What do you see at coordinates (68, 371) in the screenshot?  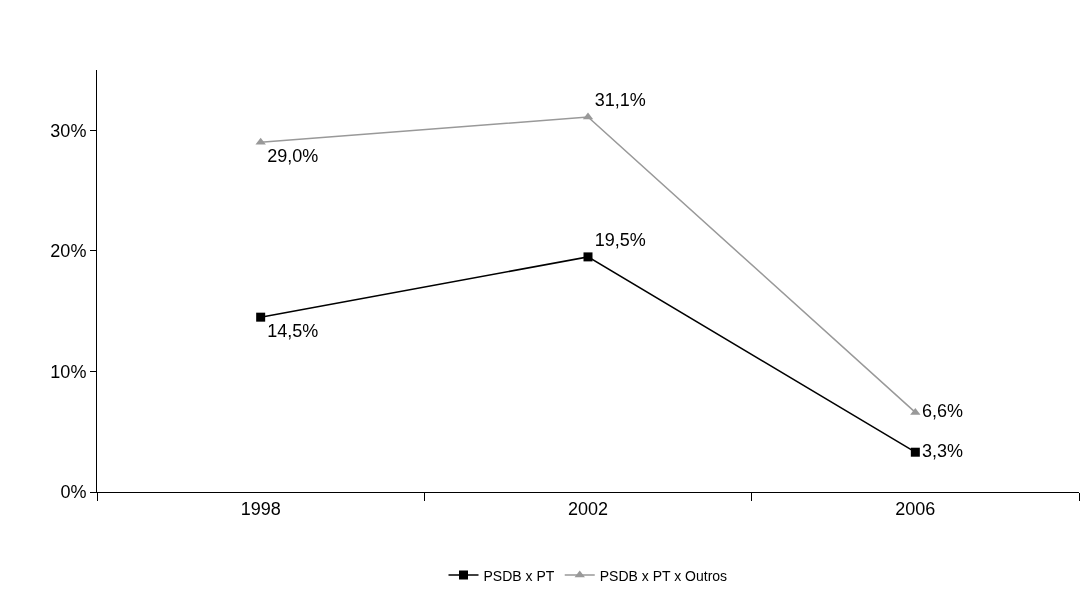 I see `y-tick-label: 10%` at bounding box center [68, 371].